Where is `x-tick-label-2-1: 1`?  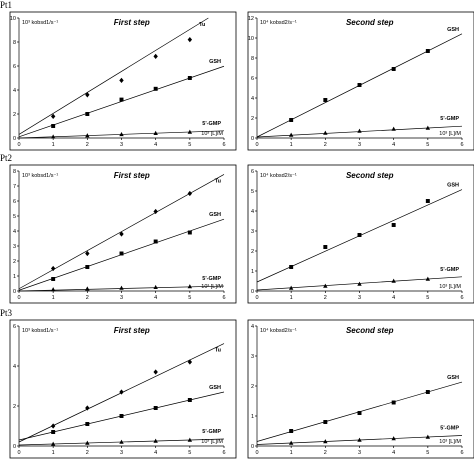
x-tick-label-2-1: 1 is located at coordinates (53, 298).